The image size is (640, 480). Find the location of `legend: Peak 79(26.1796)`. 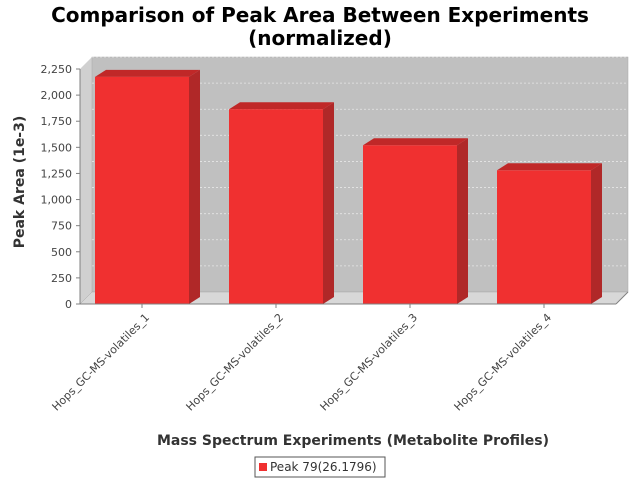

legend: Peak 79(26.1796) is located at coordinates (320, 467).